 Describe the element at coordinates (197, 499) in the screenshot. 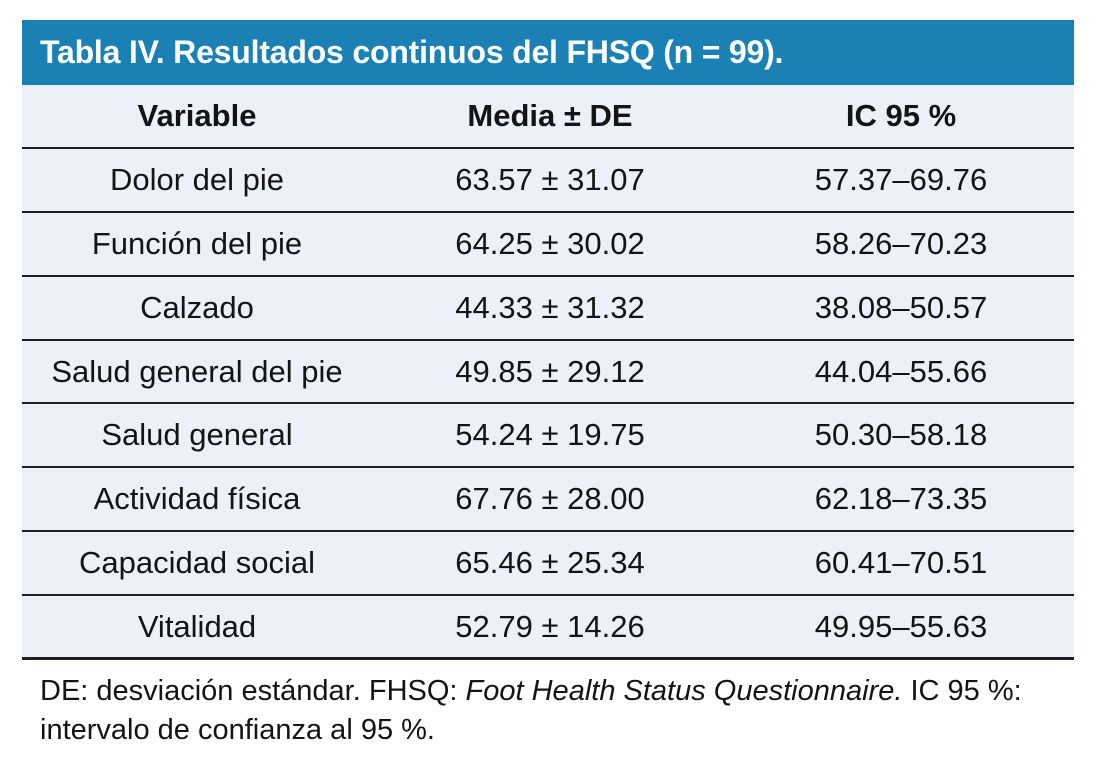

I see `cell-variable: Actividad física` at that location.